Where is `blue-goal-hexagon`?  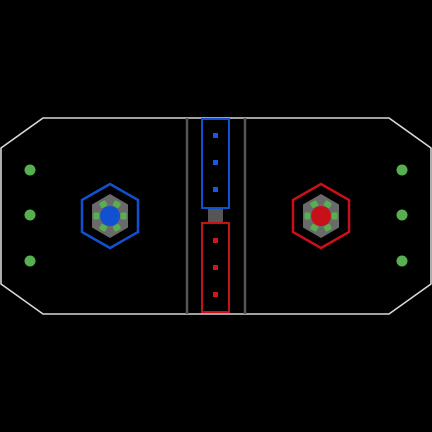 blue-goal-hexagon is located at coordinates (110, 216).